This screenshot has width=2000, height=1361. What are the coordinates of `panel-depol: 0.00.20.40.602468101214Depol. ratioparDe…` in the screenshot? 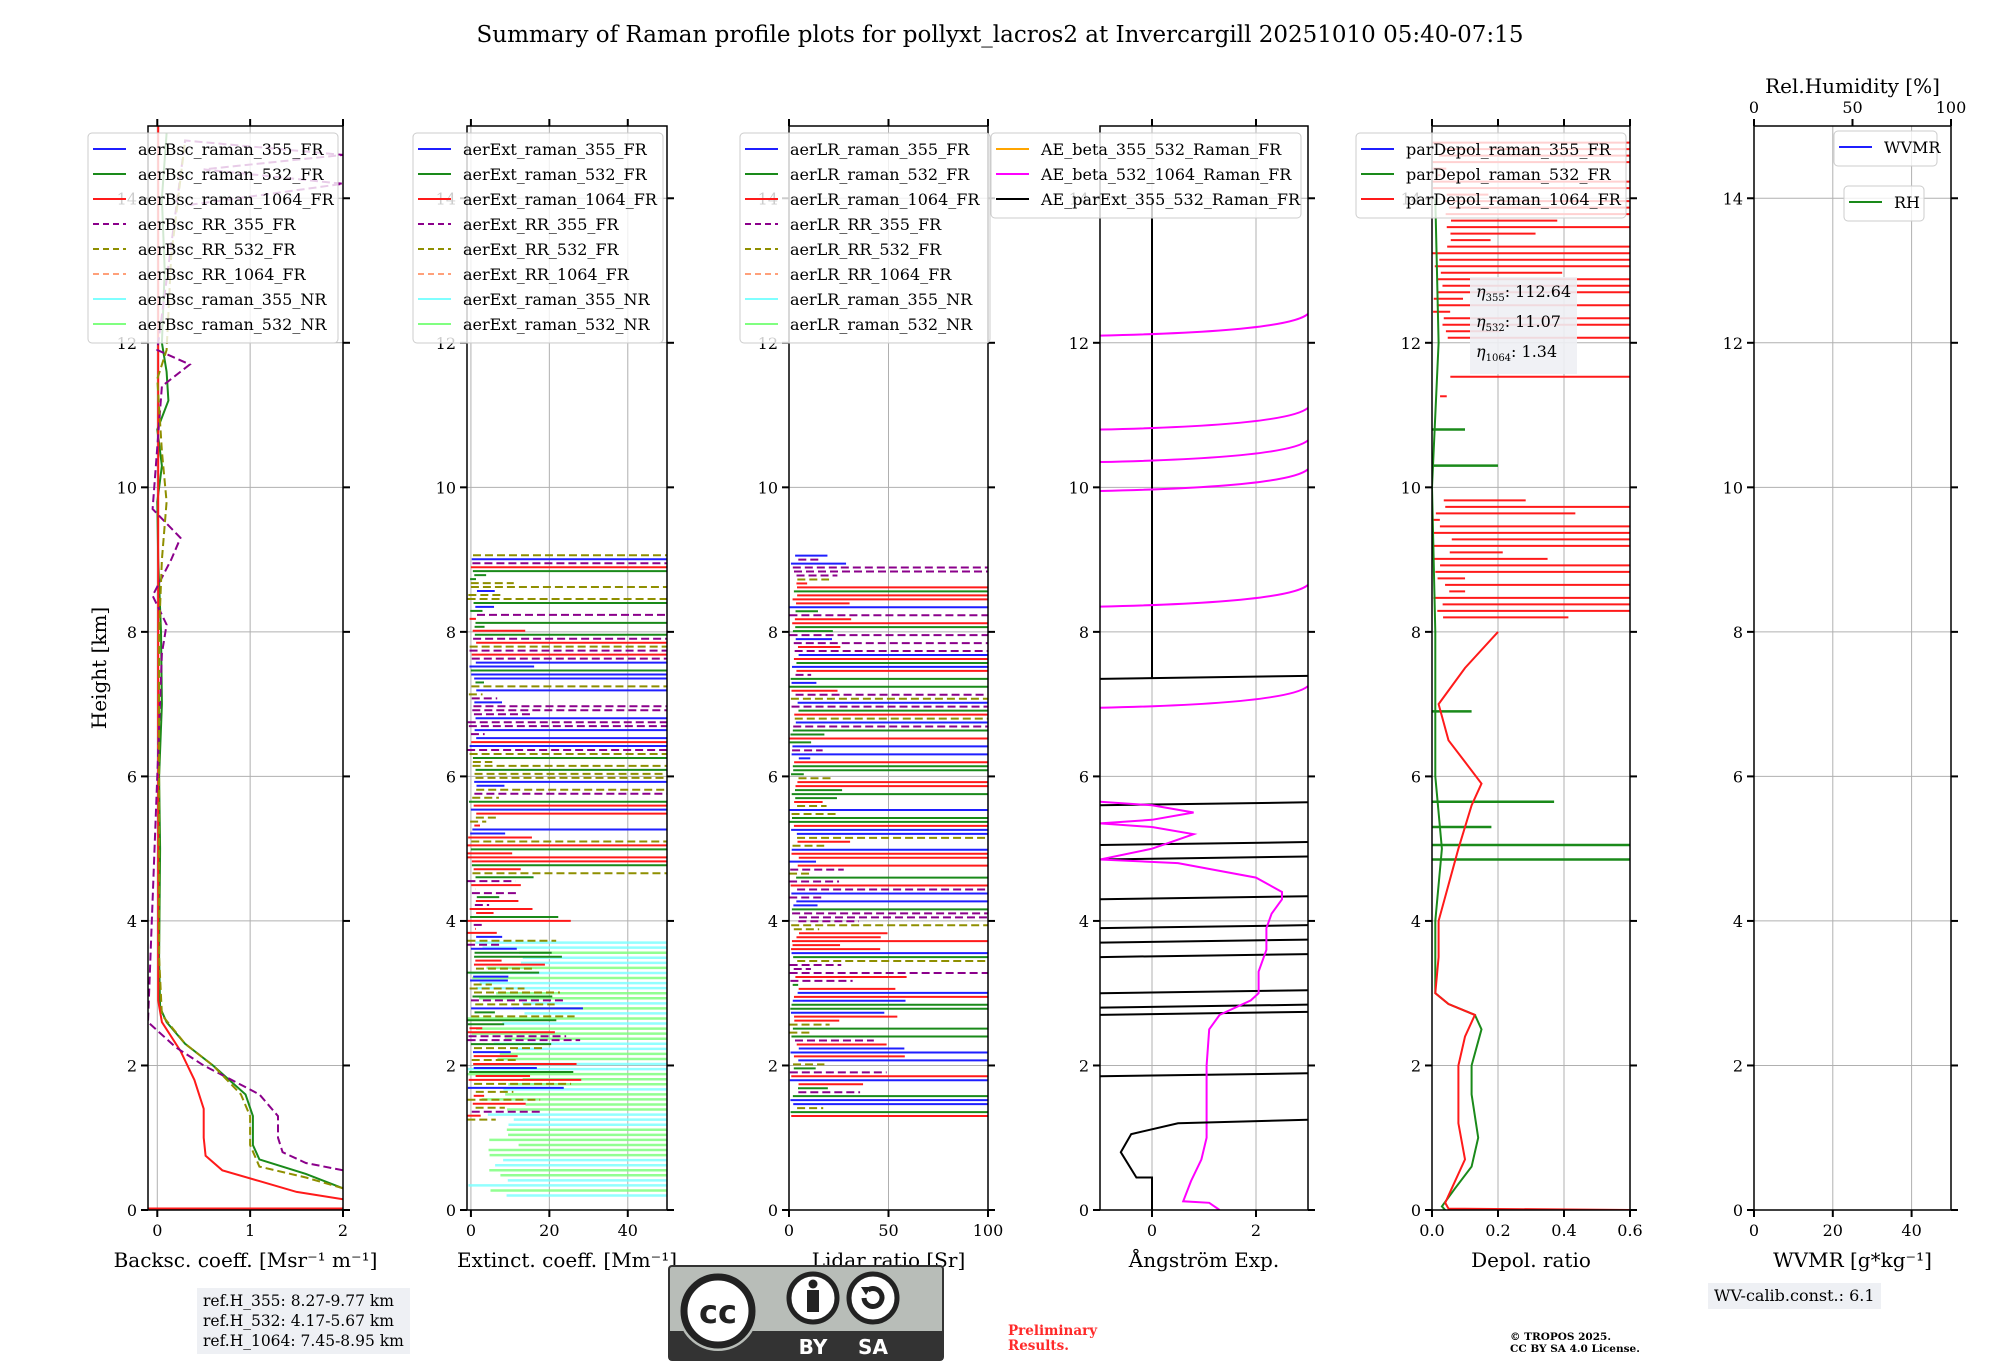 It's located at (1499, 695).